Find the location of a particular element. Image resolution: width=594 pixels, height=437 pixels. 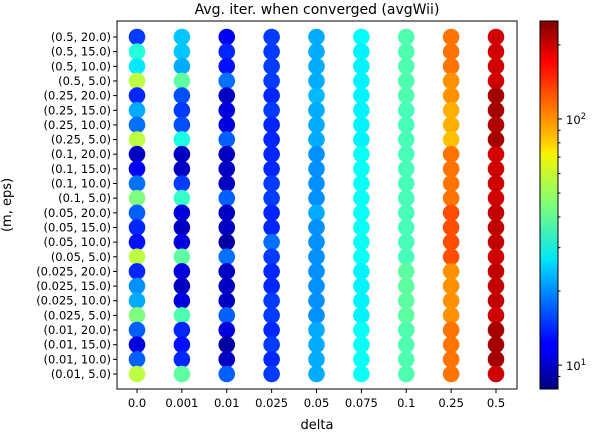

y-axis-label: (m, eps) is located at coordinates (7, 205).